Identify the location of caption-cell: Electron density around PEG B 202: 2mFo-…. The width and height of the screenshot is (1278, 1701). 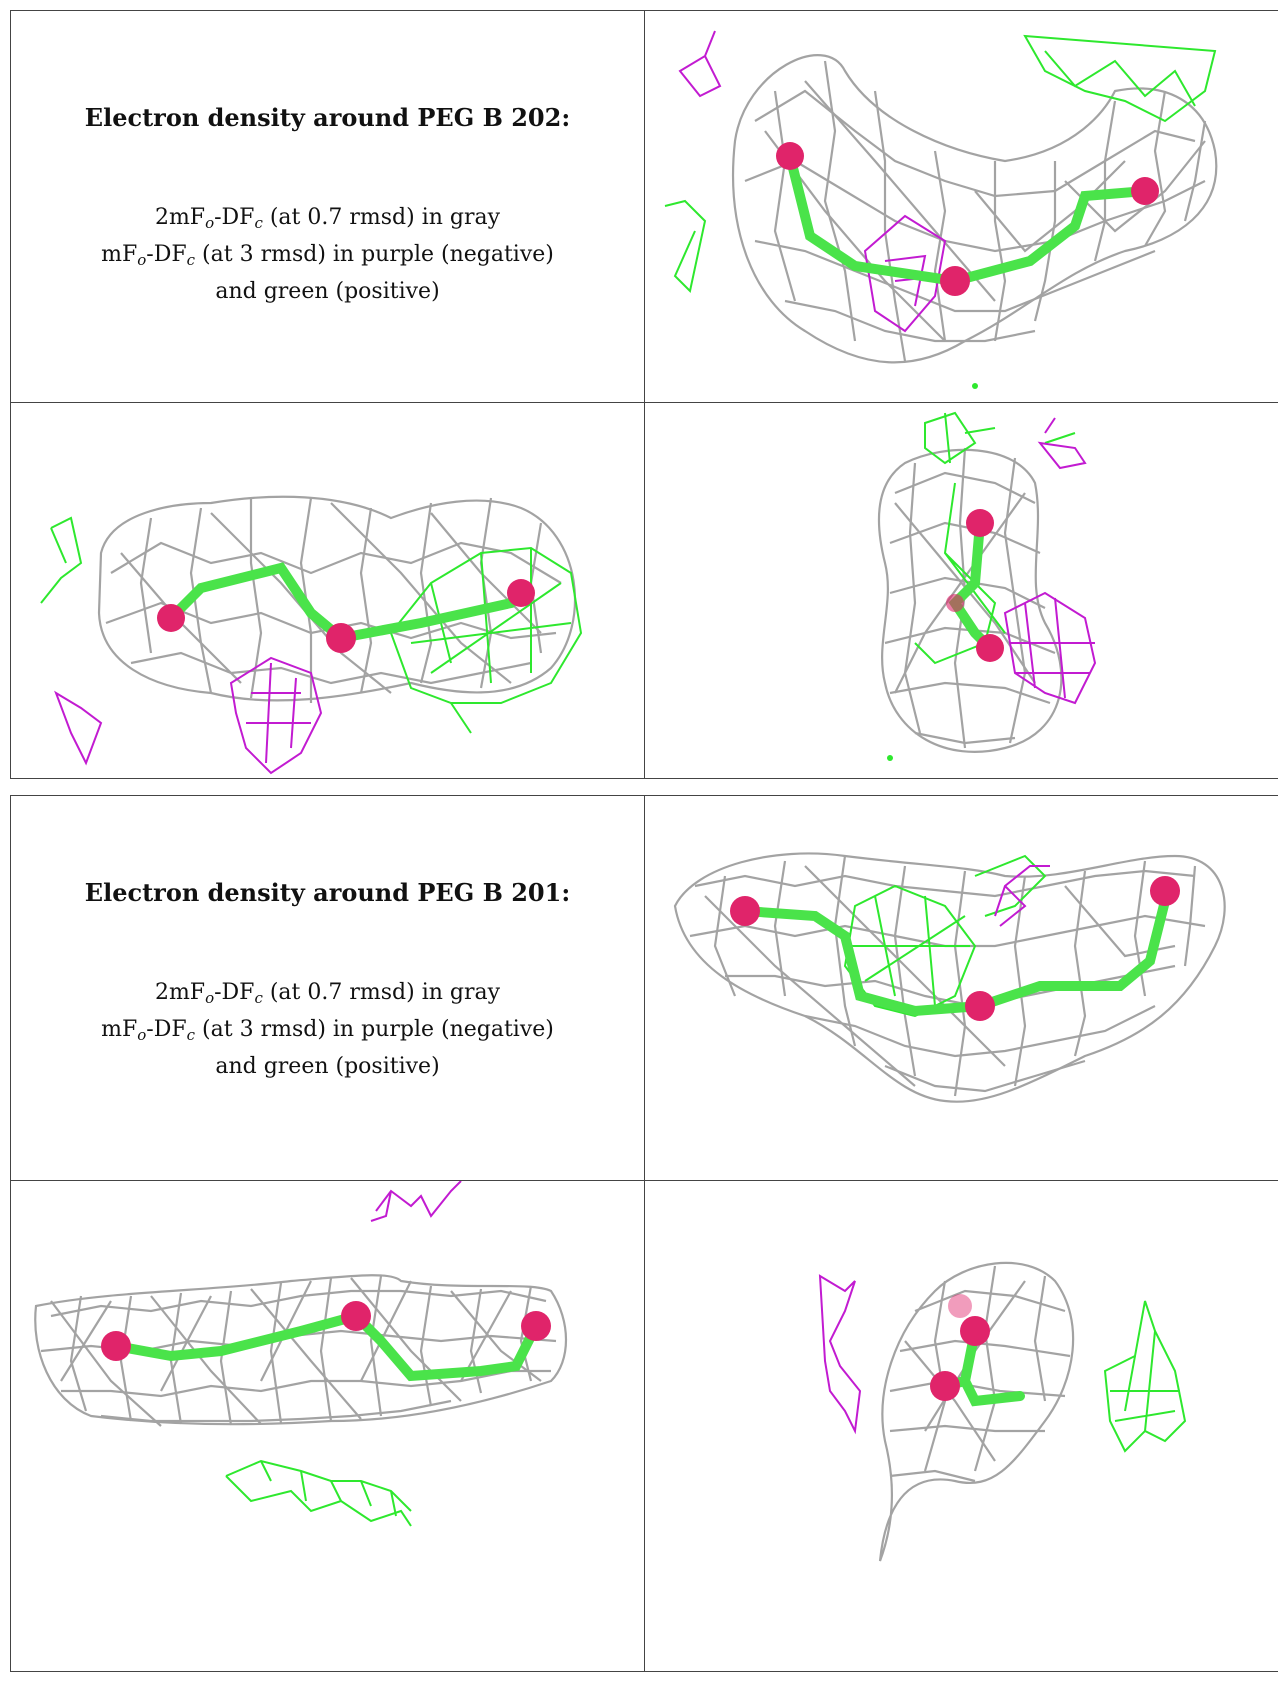
(327, 207).